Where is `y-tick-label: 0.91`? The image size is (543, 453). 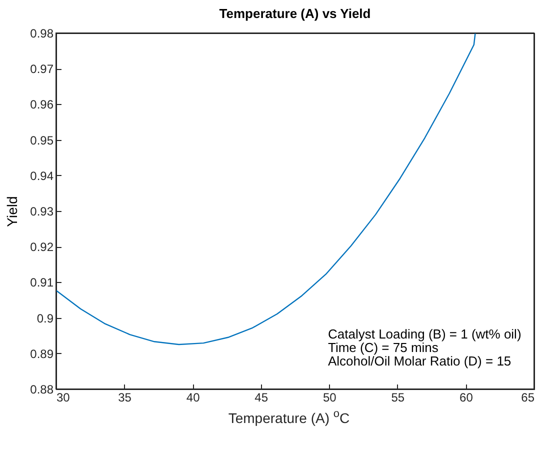 y-tick-label: 0.91 is located at coordinates (42, 283).